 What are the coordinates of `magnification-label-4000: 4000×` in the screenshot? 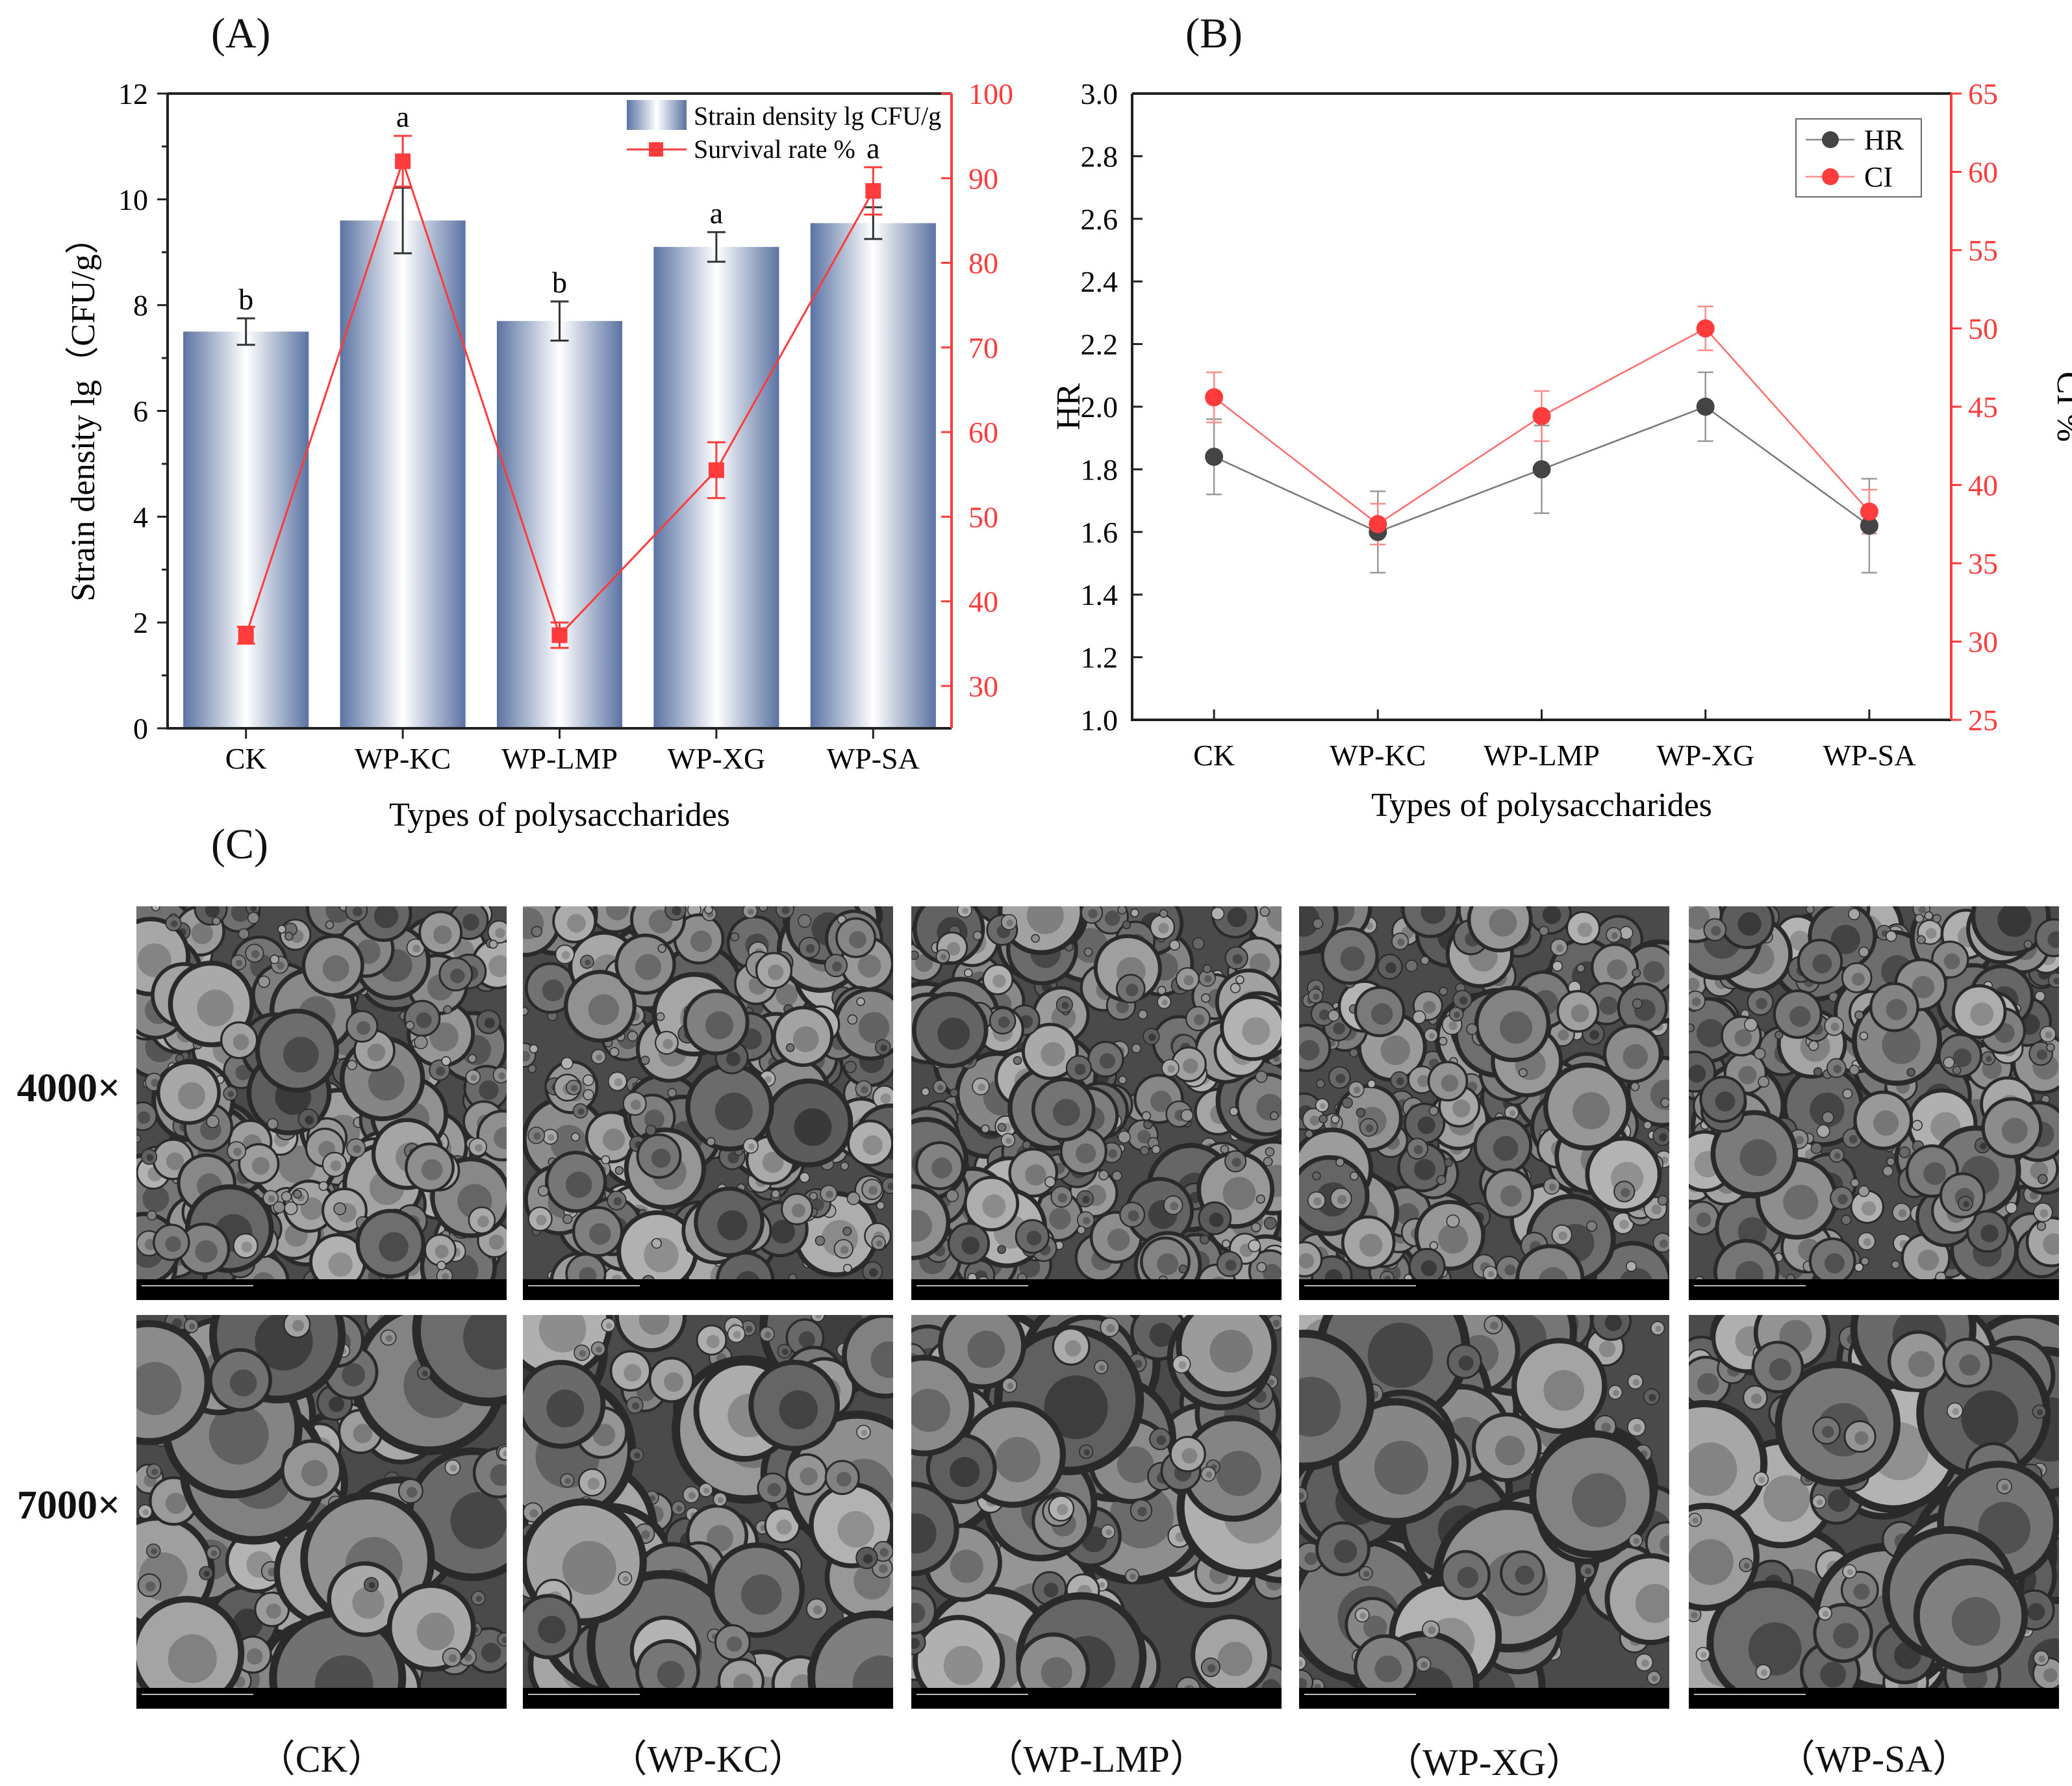 It's located at (69, 1088).